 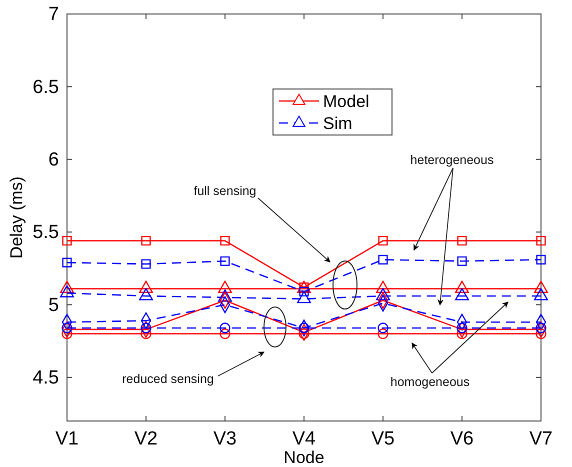 What do you see at coordinates (45, 377) in the screenshot?
I see `y-tick-label: 4.5` at bounding box center [45, 377].